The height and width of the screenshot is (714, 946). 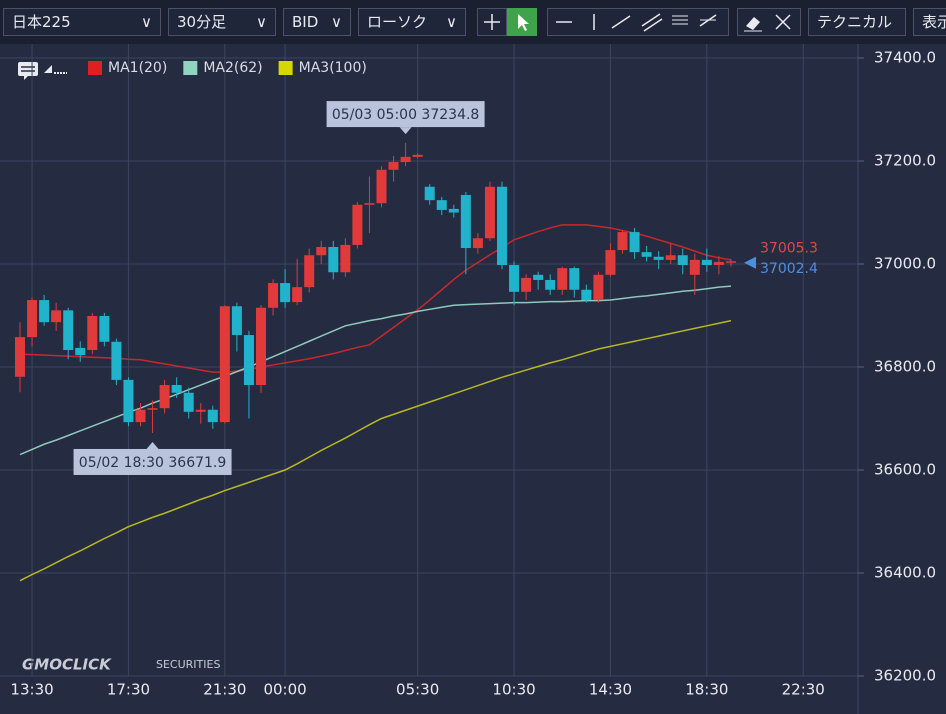 I want to click on drawing-tools, so click(x=638, y=22).